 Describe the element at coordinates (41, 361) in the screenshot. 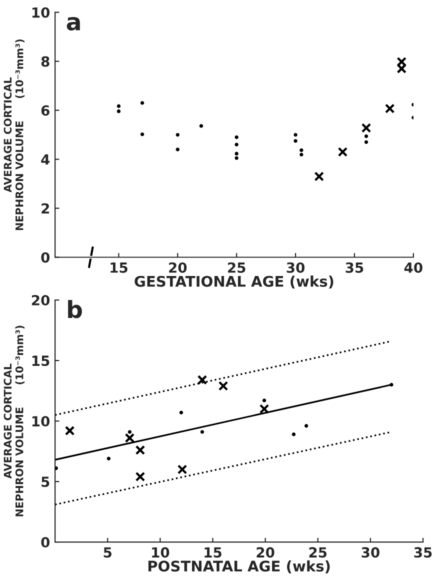

I see `y-tick-label: 15` at that location.